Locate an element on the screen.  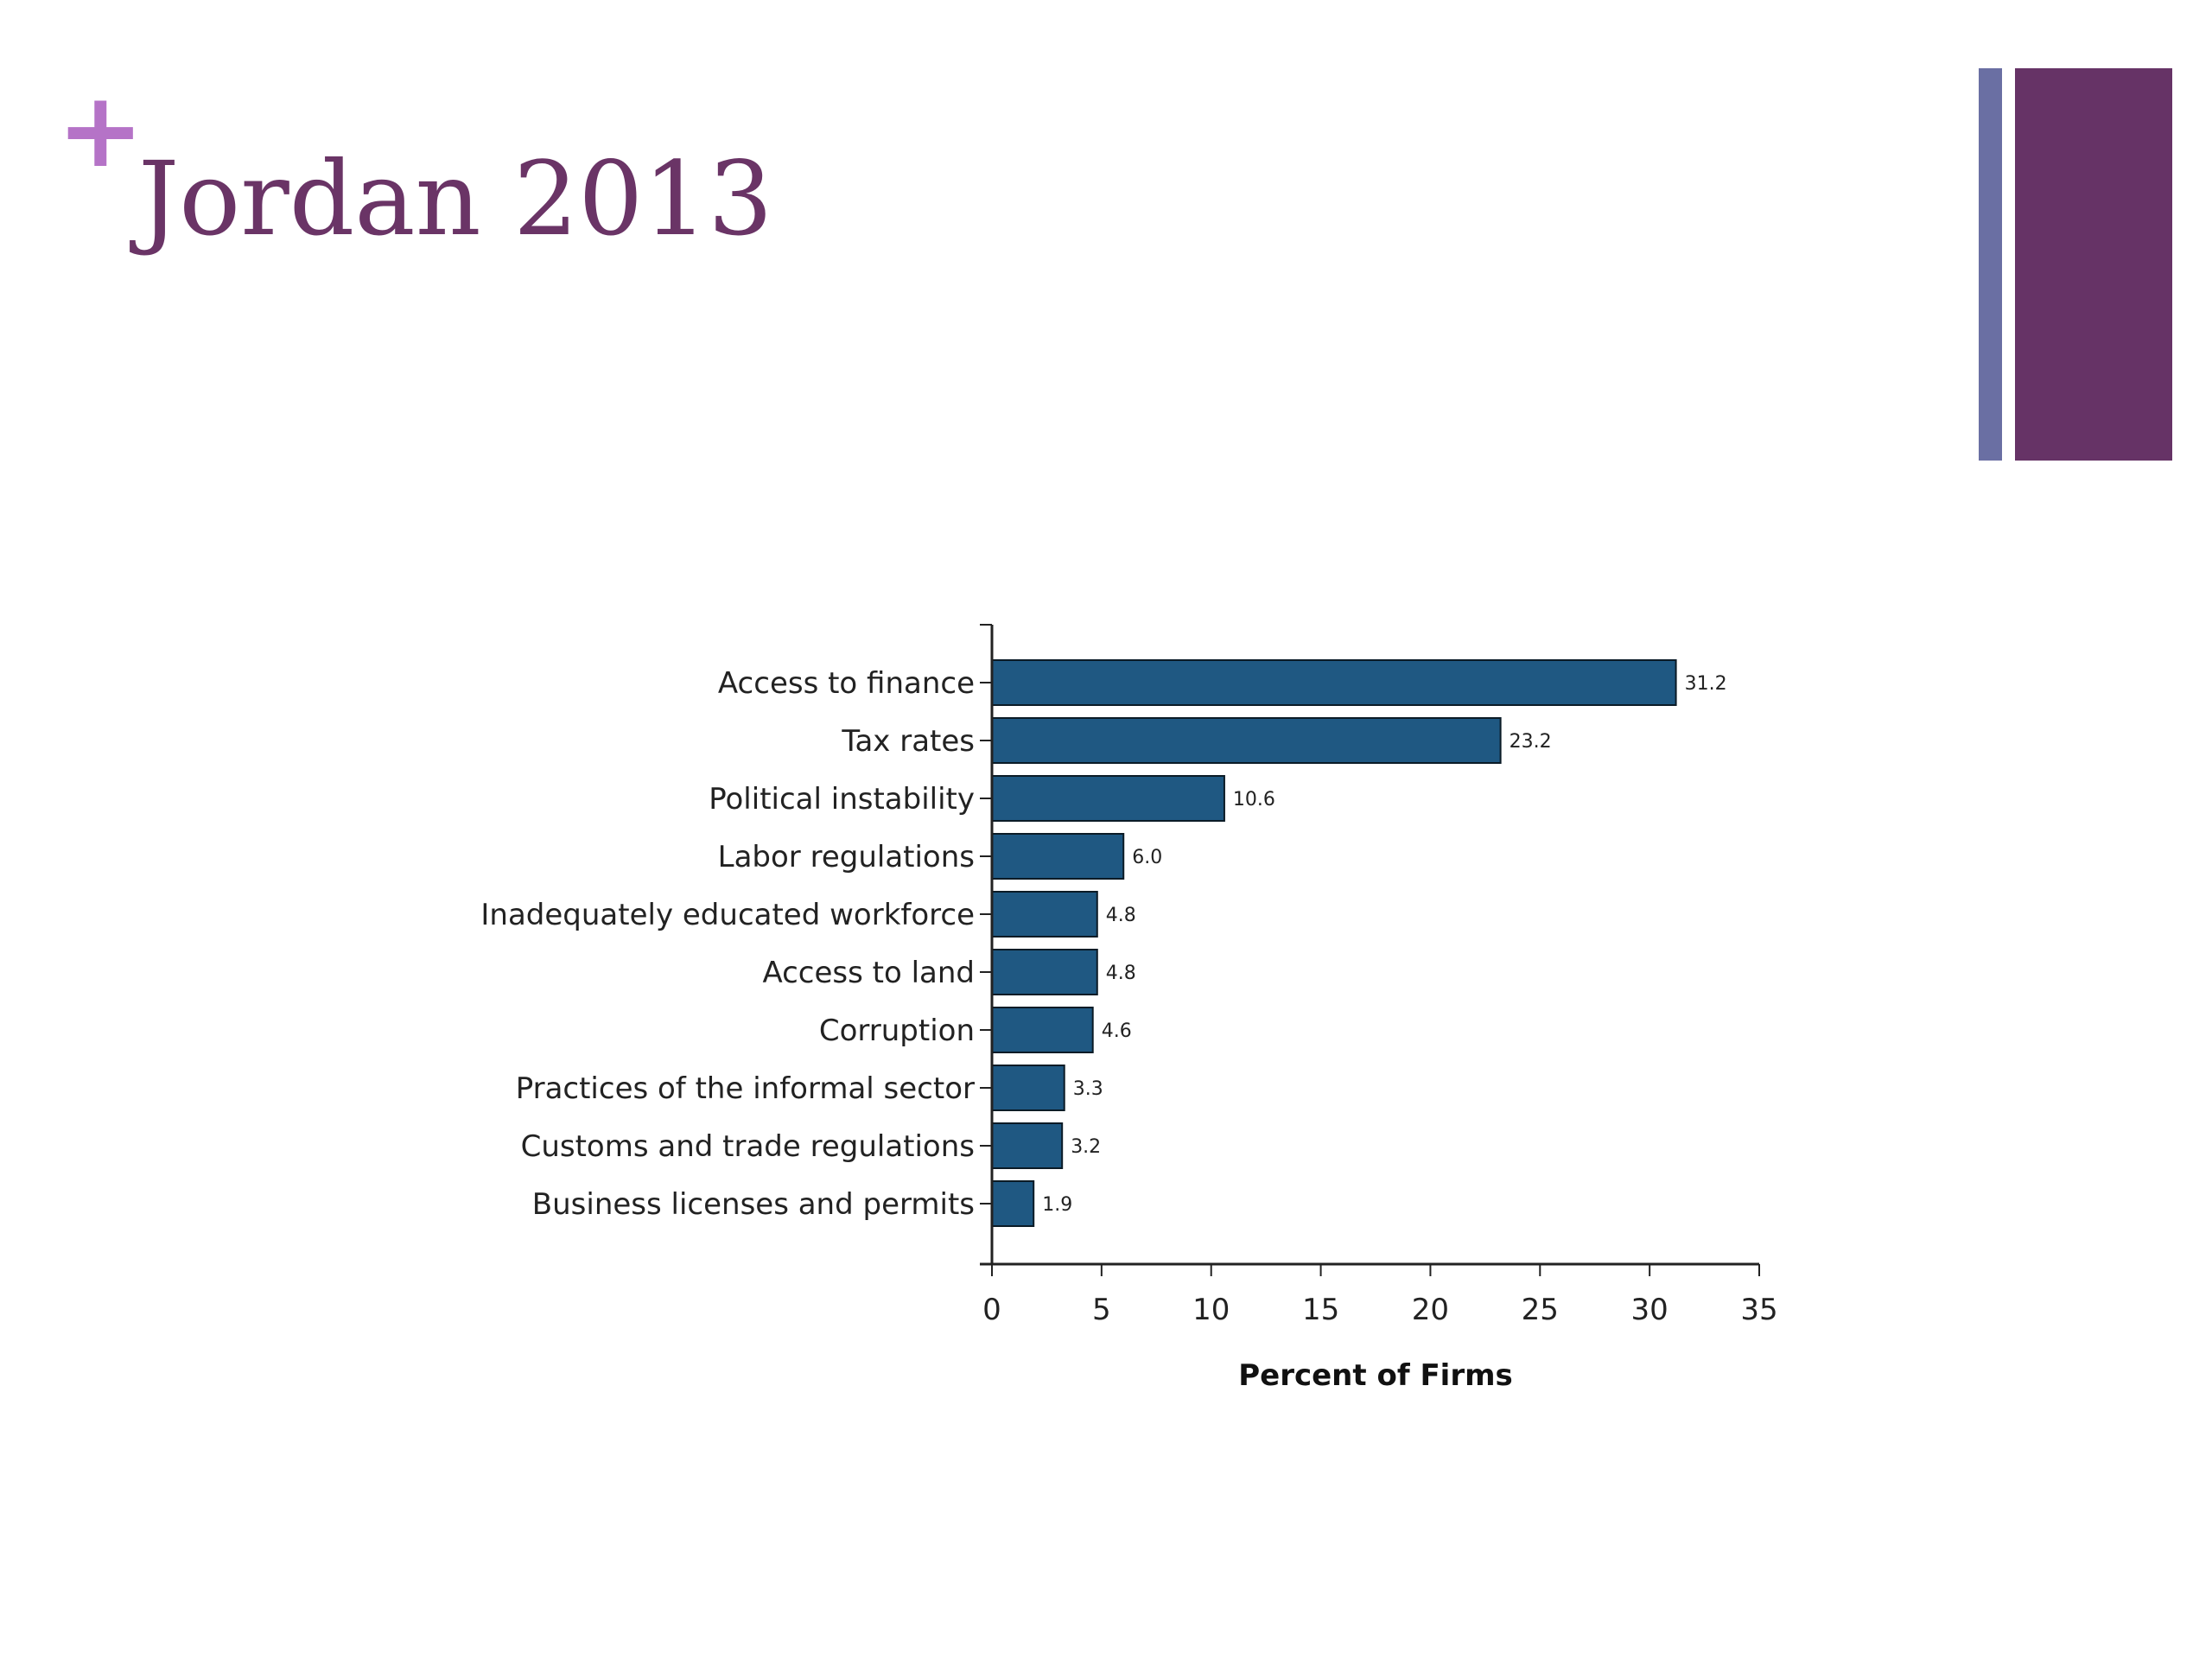
x-axis-title: Percent of Firms is located at coordinates (1375, 1375).